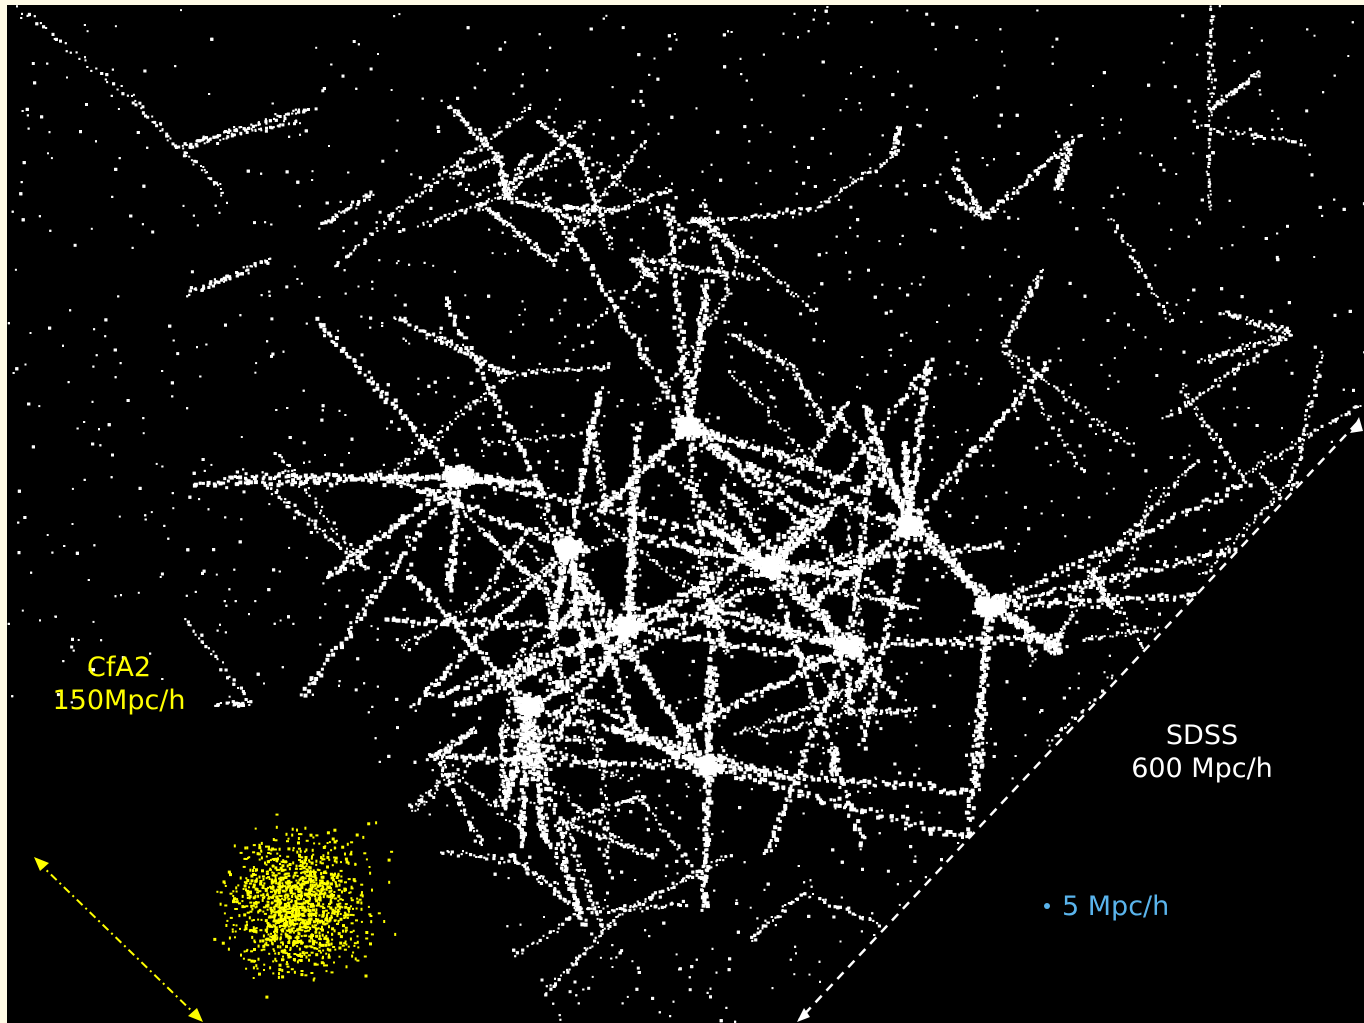 The width and height of the screenshot is (1364, 1023). I want to click on sdss-depth: 600 Mpc/h, so click(1202, 769).